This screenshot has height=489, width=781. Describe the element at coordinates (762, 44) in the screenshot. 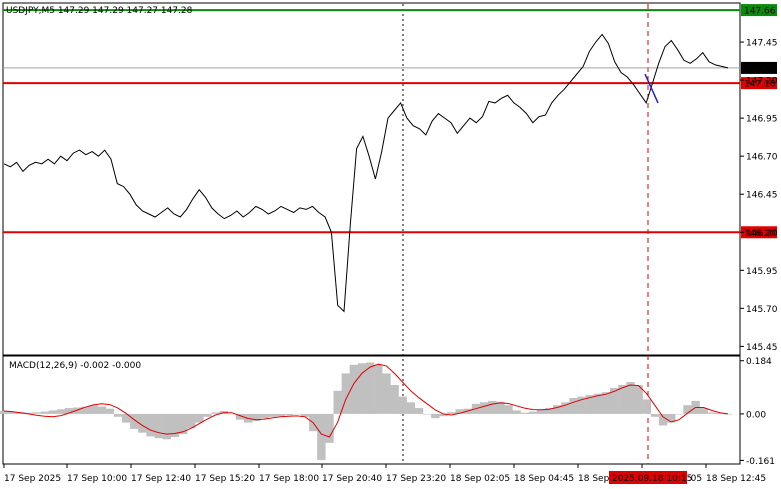

I see `y-tick-label: 147.45` at that location.